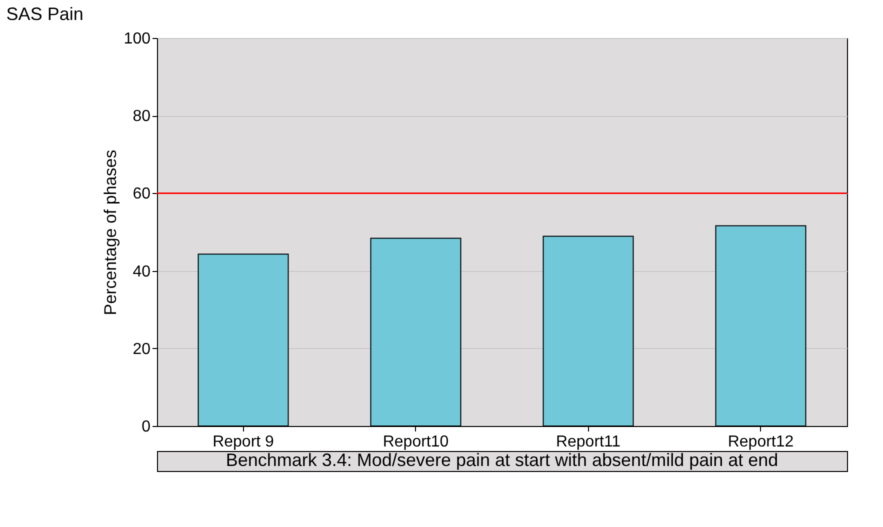 The width and height of the screenshot is (883, 527). What do you see at coordinates (588, 442) in the screenshot?
I see `x-tick-label: Report11` at bounding box center [588, 442].